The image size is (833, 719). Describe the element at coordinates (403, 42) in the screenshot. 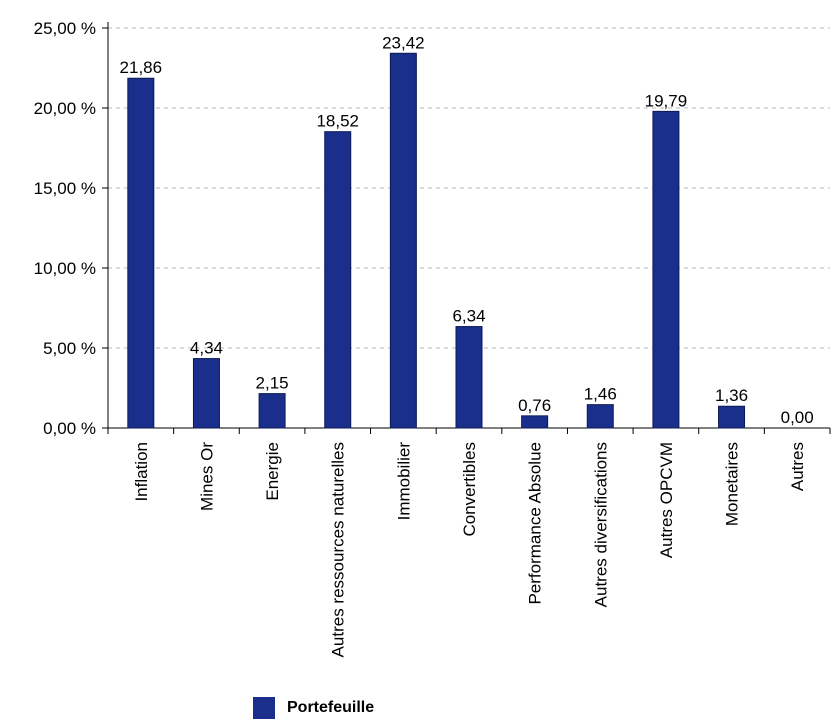

I see `data-label-4: 23,42` at that location.